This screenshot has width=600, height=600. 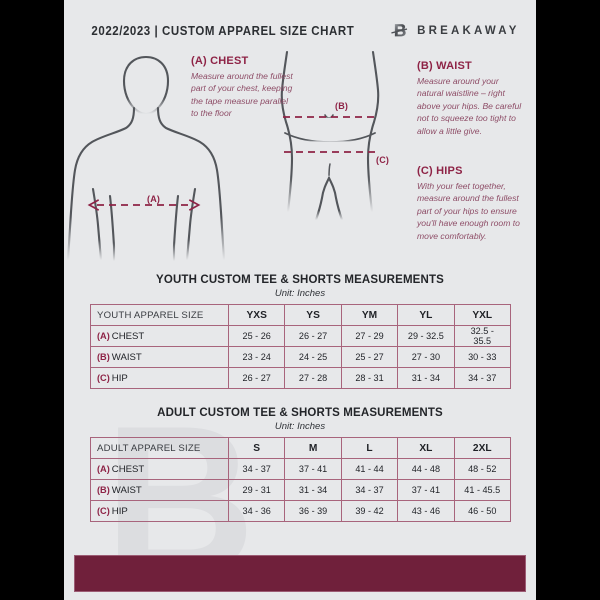 What do you see at coordinates (103, 377) in the screenshot?
I see `youth-row-hip-marker: (C)` at bounding box center [103, 377].